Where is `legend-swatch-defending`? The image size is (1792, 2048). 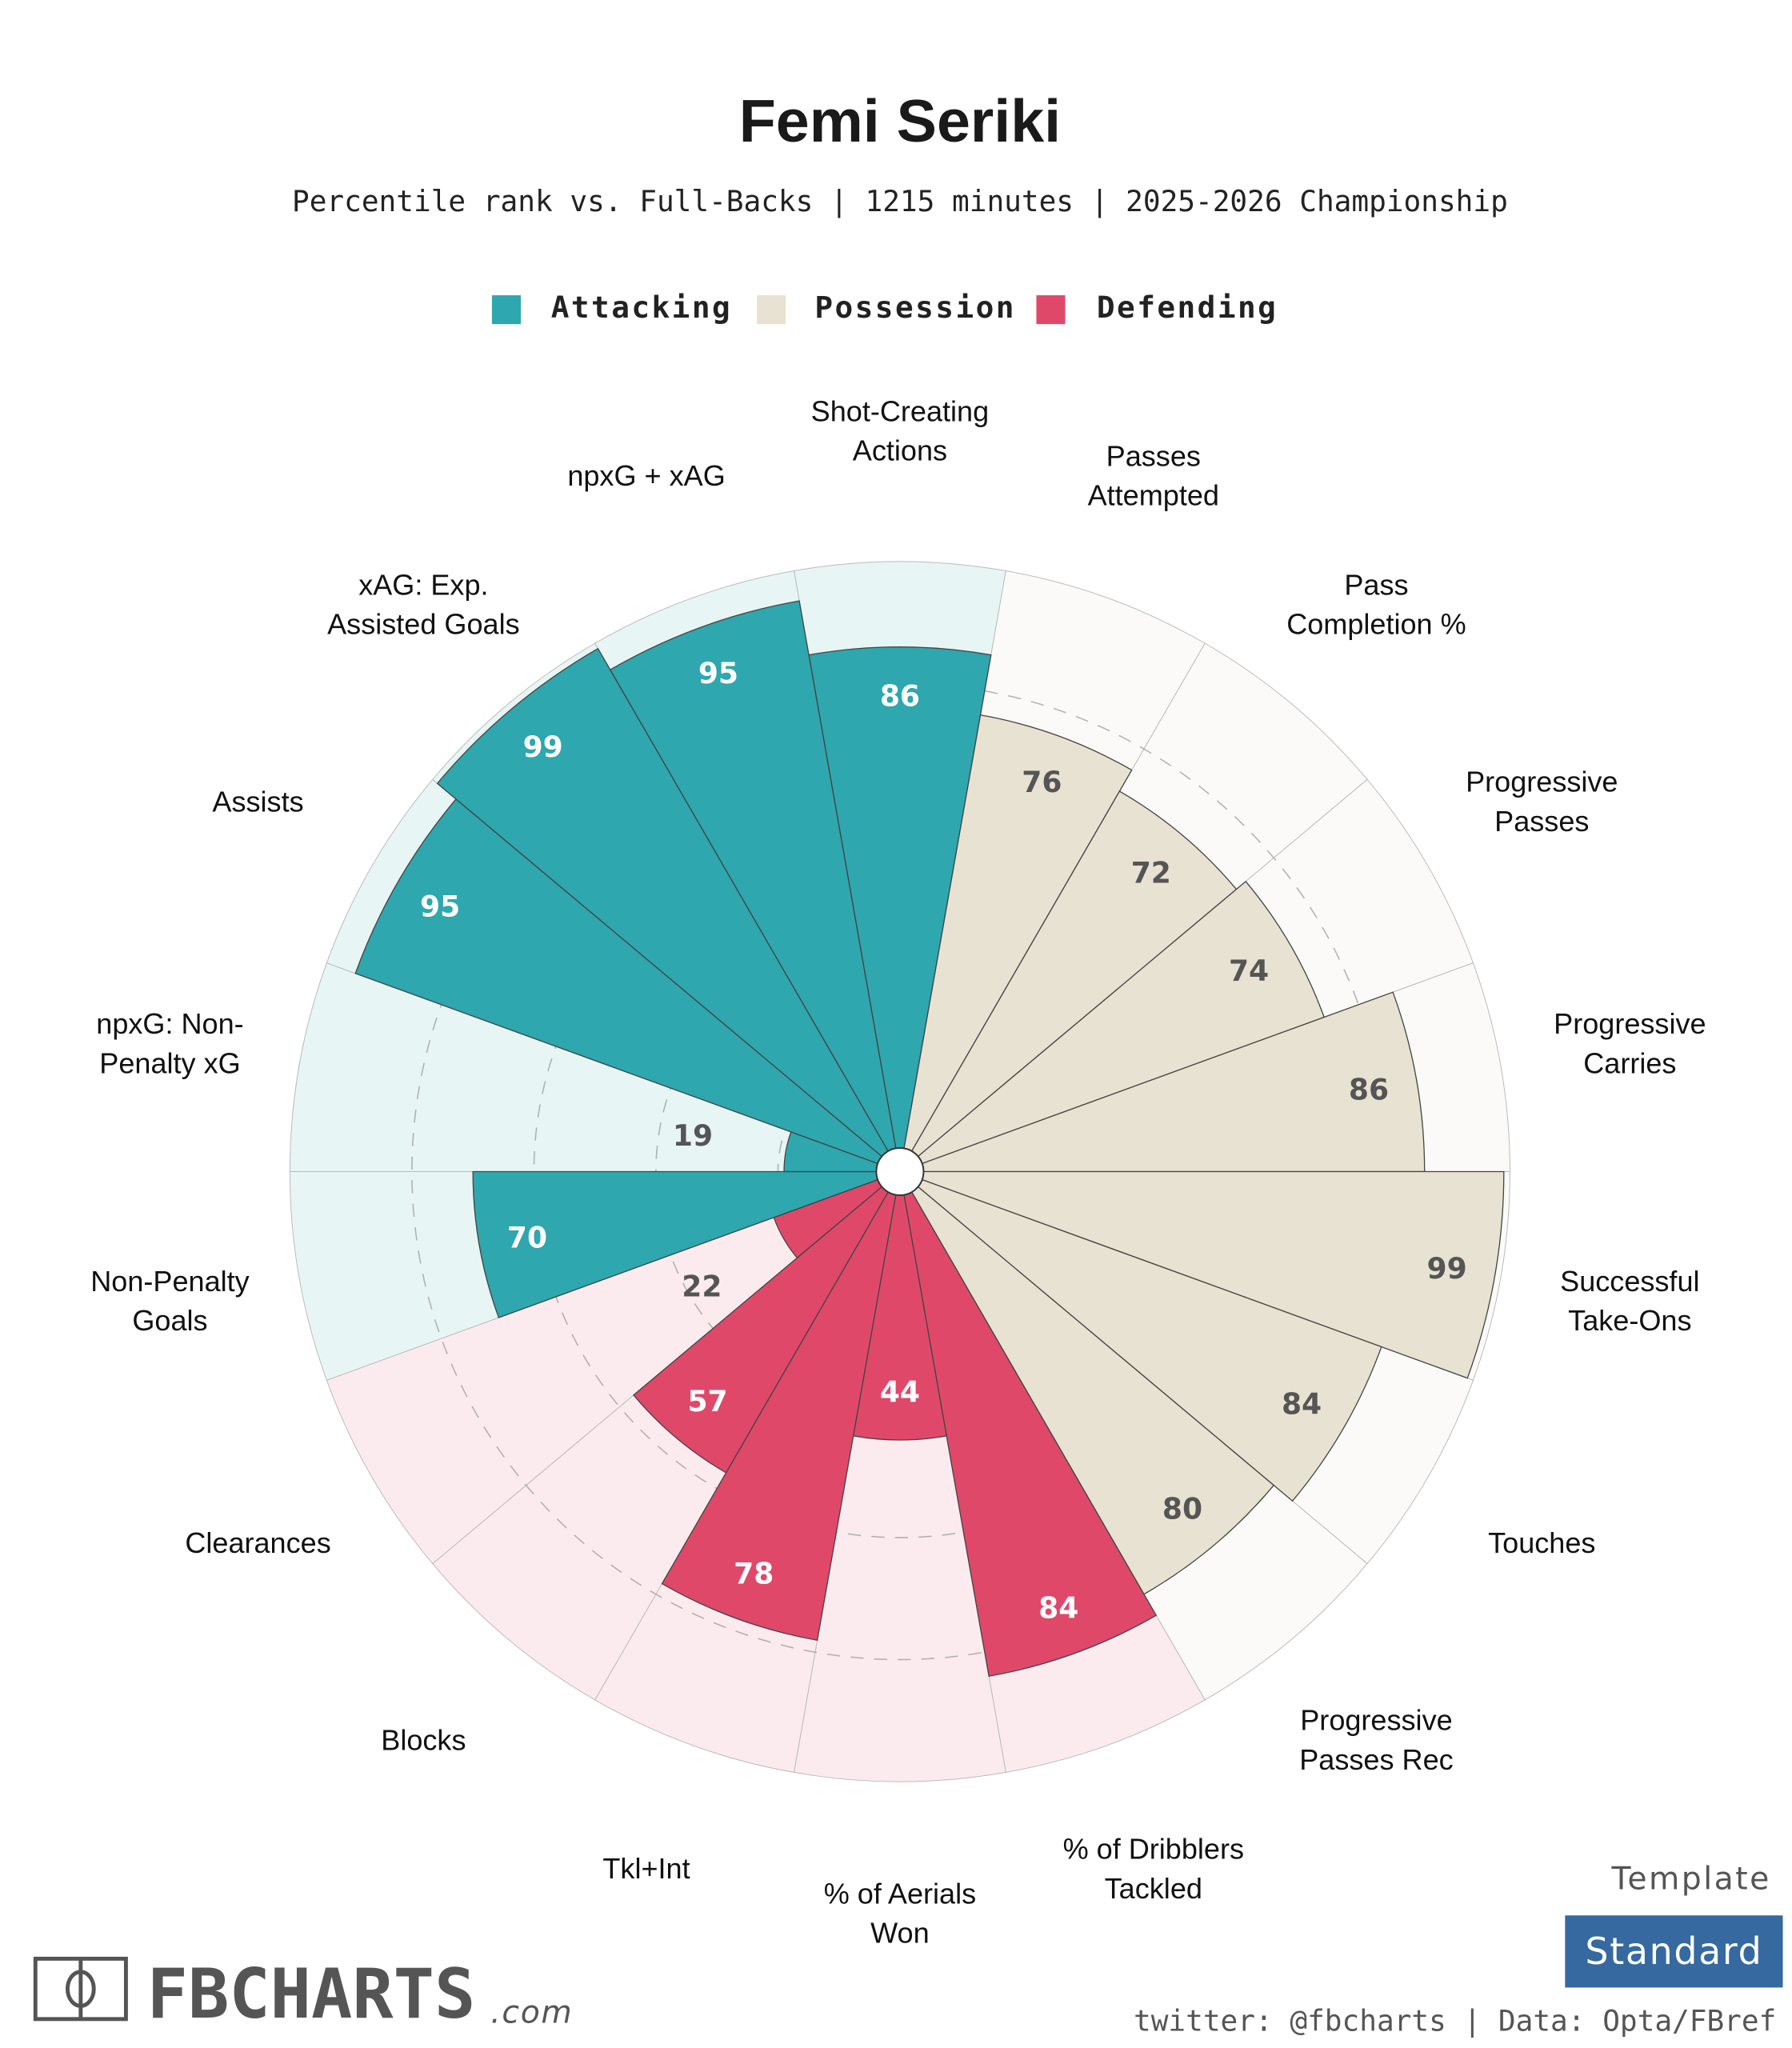
legend-swatch-defending is located at coordinates (1051, 310).